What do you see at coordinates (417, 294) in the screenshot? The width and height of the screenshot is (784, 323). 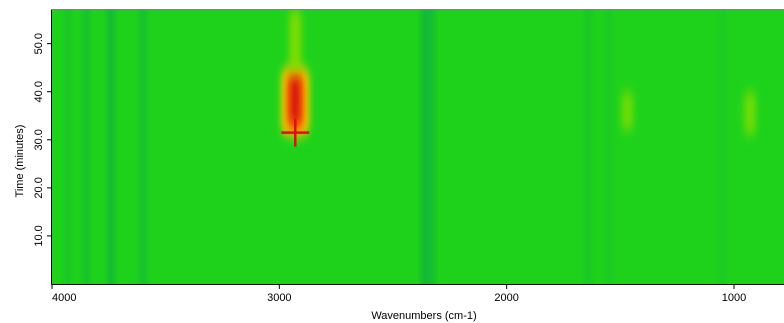 I see `x-axis: 4000 3000 2000 1000` at bounding box center [417, 294].